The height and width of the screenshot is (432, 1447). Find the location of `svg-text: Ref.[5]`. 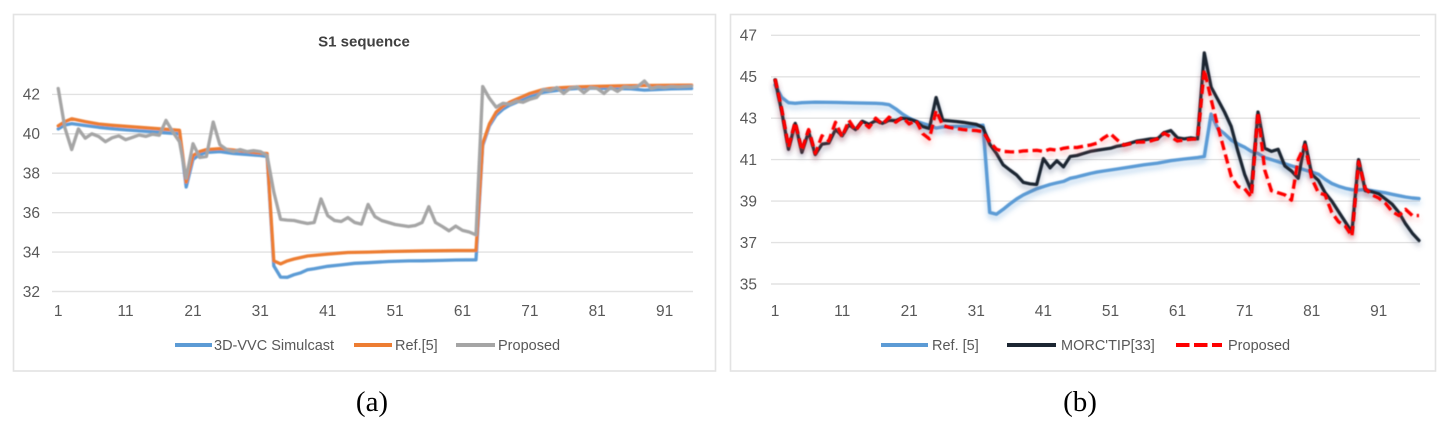

svg-text: Ref.[5] is located at coordinates (416, 346).